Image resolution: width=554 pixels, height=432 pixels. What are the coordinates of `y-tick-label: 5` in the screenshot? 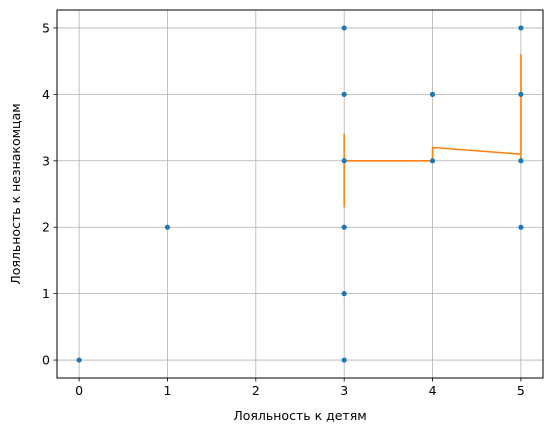 It's located at (46, 27).